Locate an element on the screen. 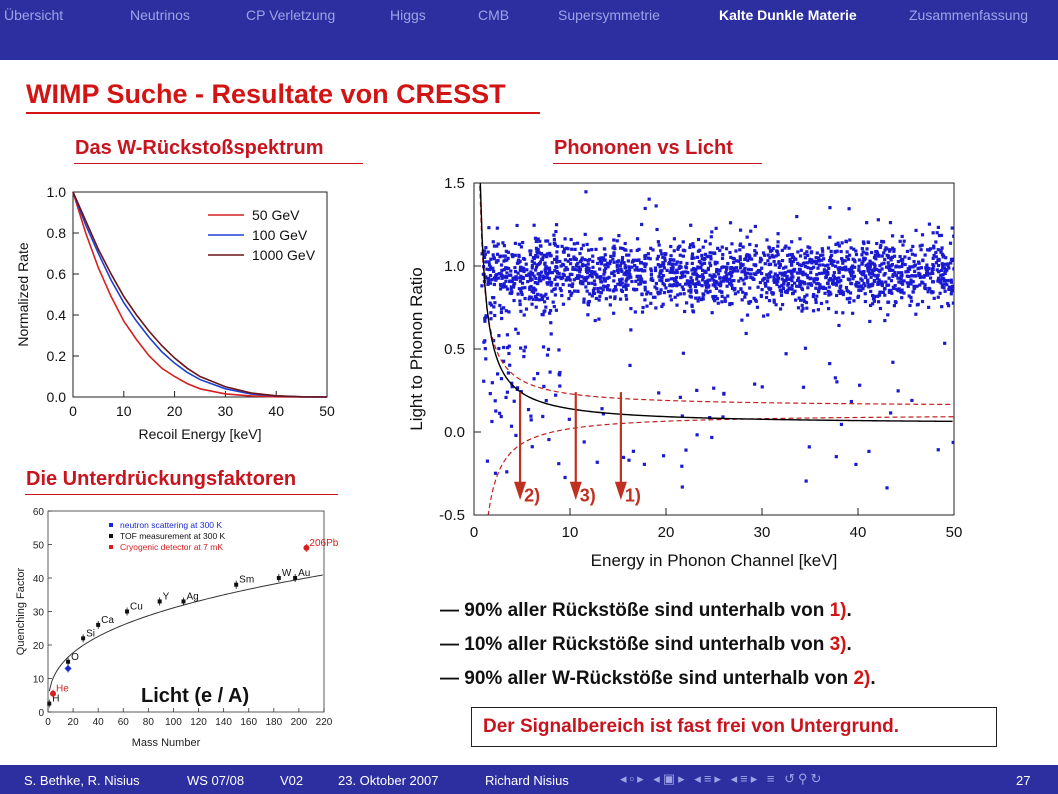  nav-item-zusammenfassung: Zusammenfassung is located at coordinates (969, 15).